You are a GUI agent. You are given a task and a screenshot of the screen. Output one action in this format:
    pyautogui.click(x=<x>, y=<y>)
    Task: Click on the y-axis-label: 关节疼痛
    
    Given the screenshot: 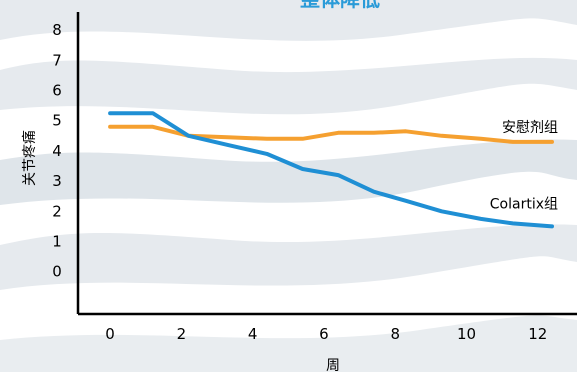 What is the action you would take?
    pyautogui.click(x=29, y=158)
    